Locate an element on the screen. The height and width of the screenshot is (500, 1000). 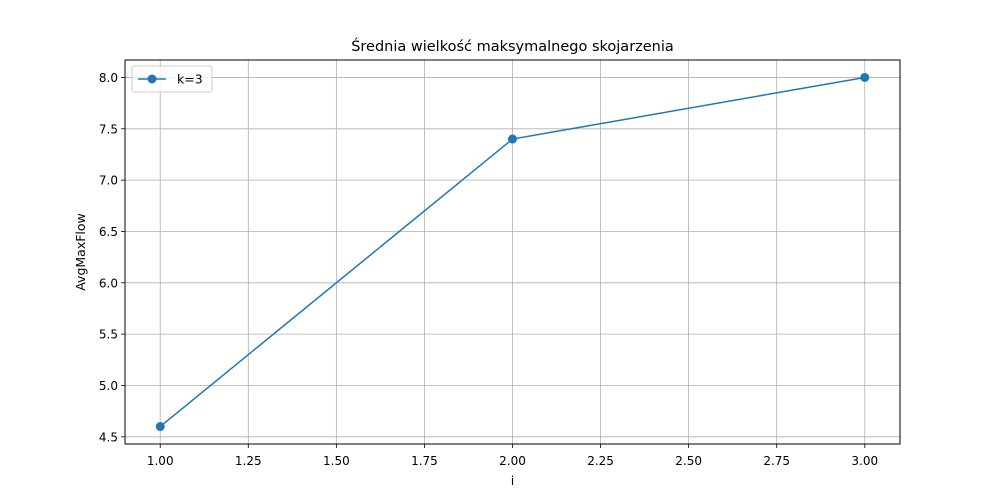
x-tick-label: 1.50 is located at coordinates (336, 461).